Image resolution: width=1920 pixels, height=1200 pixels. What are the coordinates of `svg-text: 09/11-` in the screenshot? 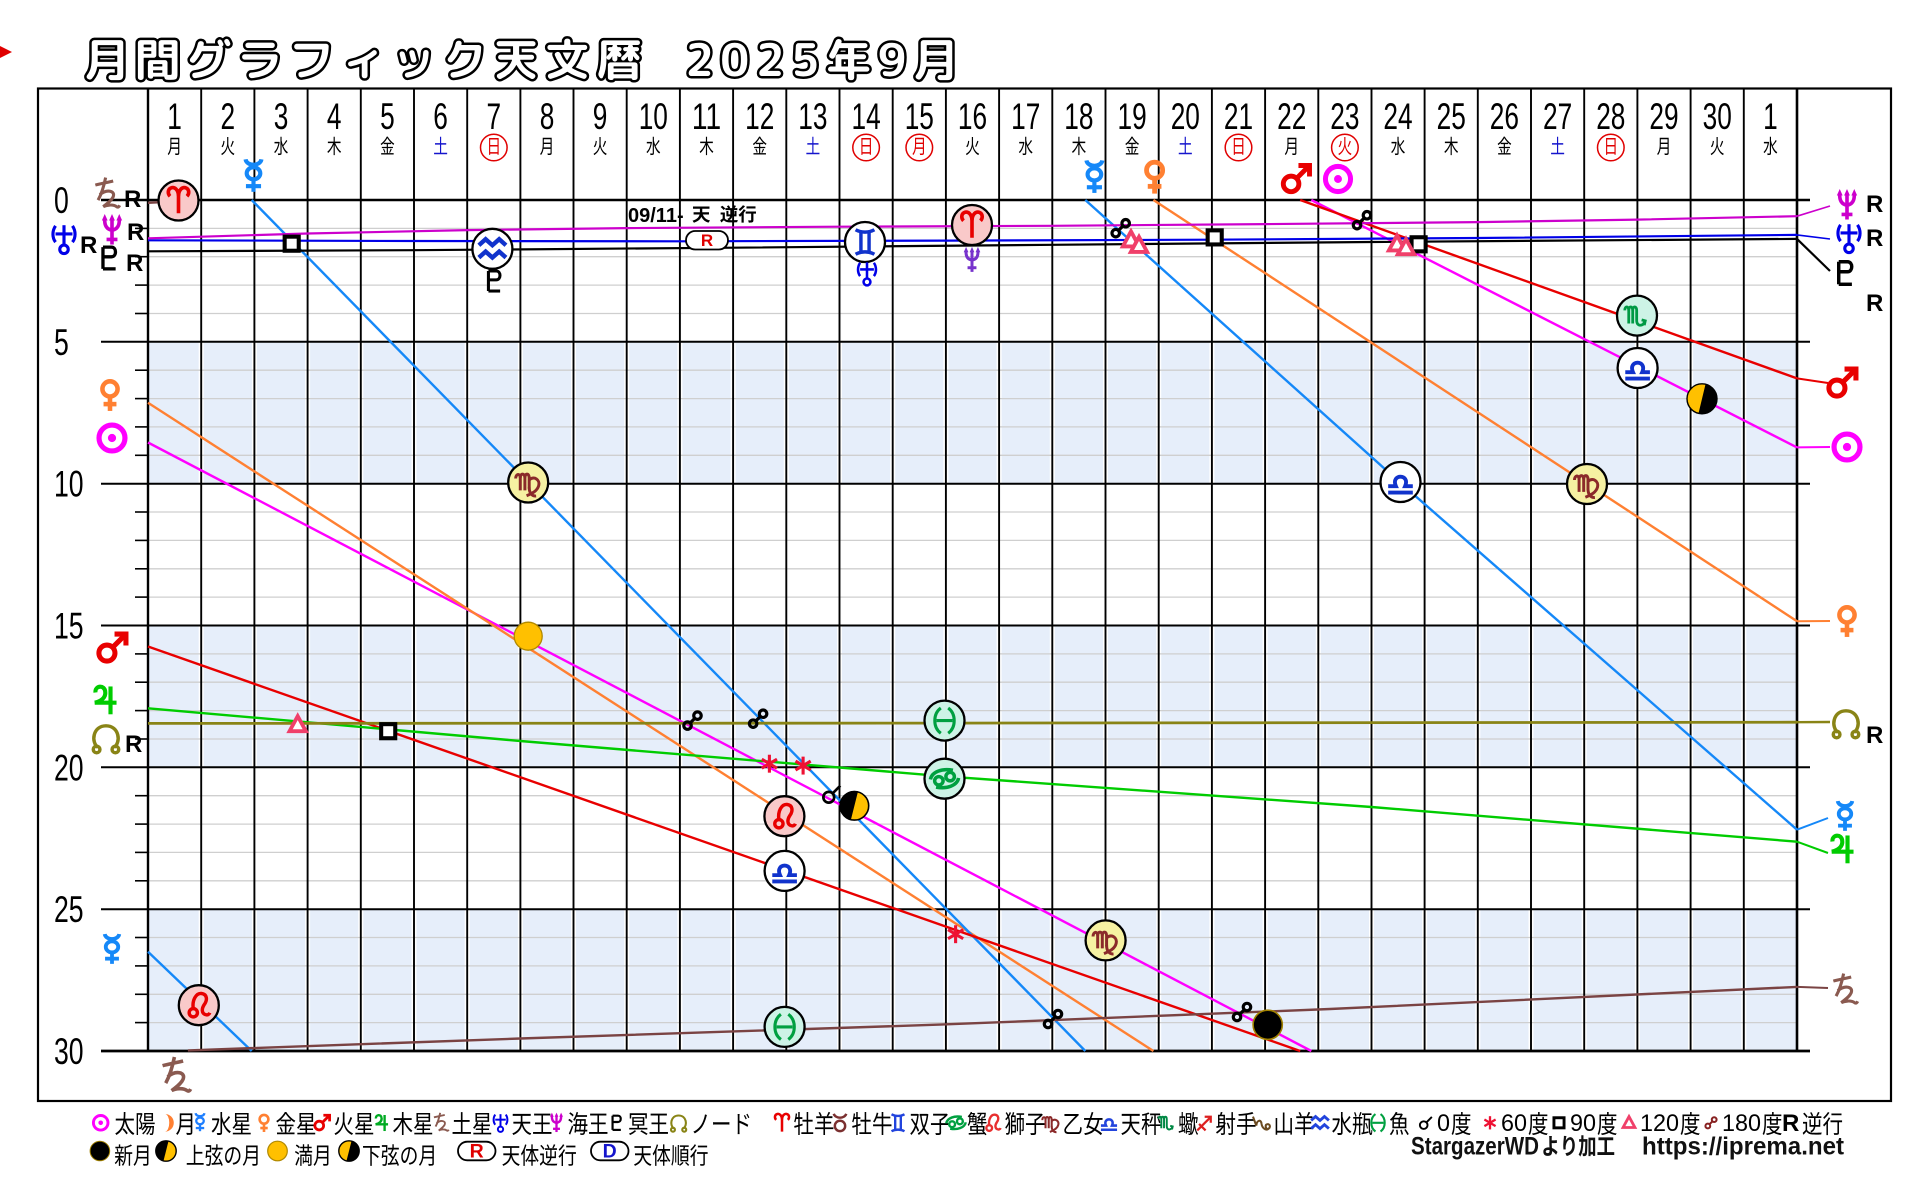 It's located at (656, 216).